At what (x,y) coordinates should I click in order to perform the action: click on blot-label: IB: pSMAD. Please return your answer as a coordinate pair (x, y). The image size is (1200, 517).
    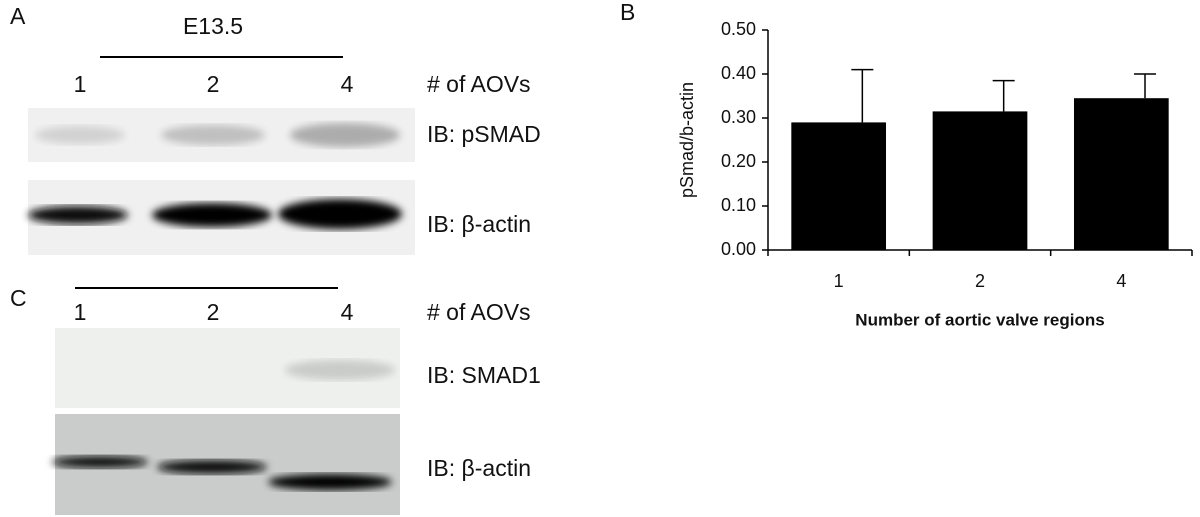
    Looking at the image, I should click on (484, 134).